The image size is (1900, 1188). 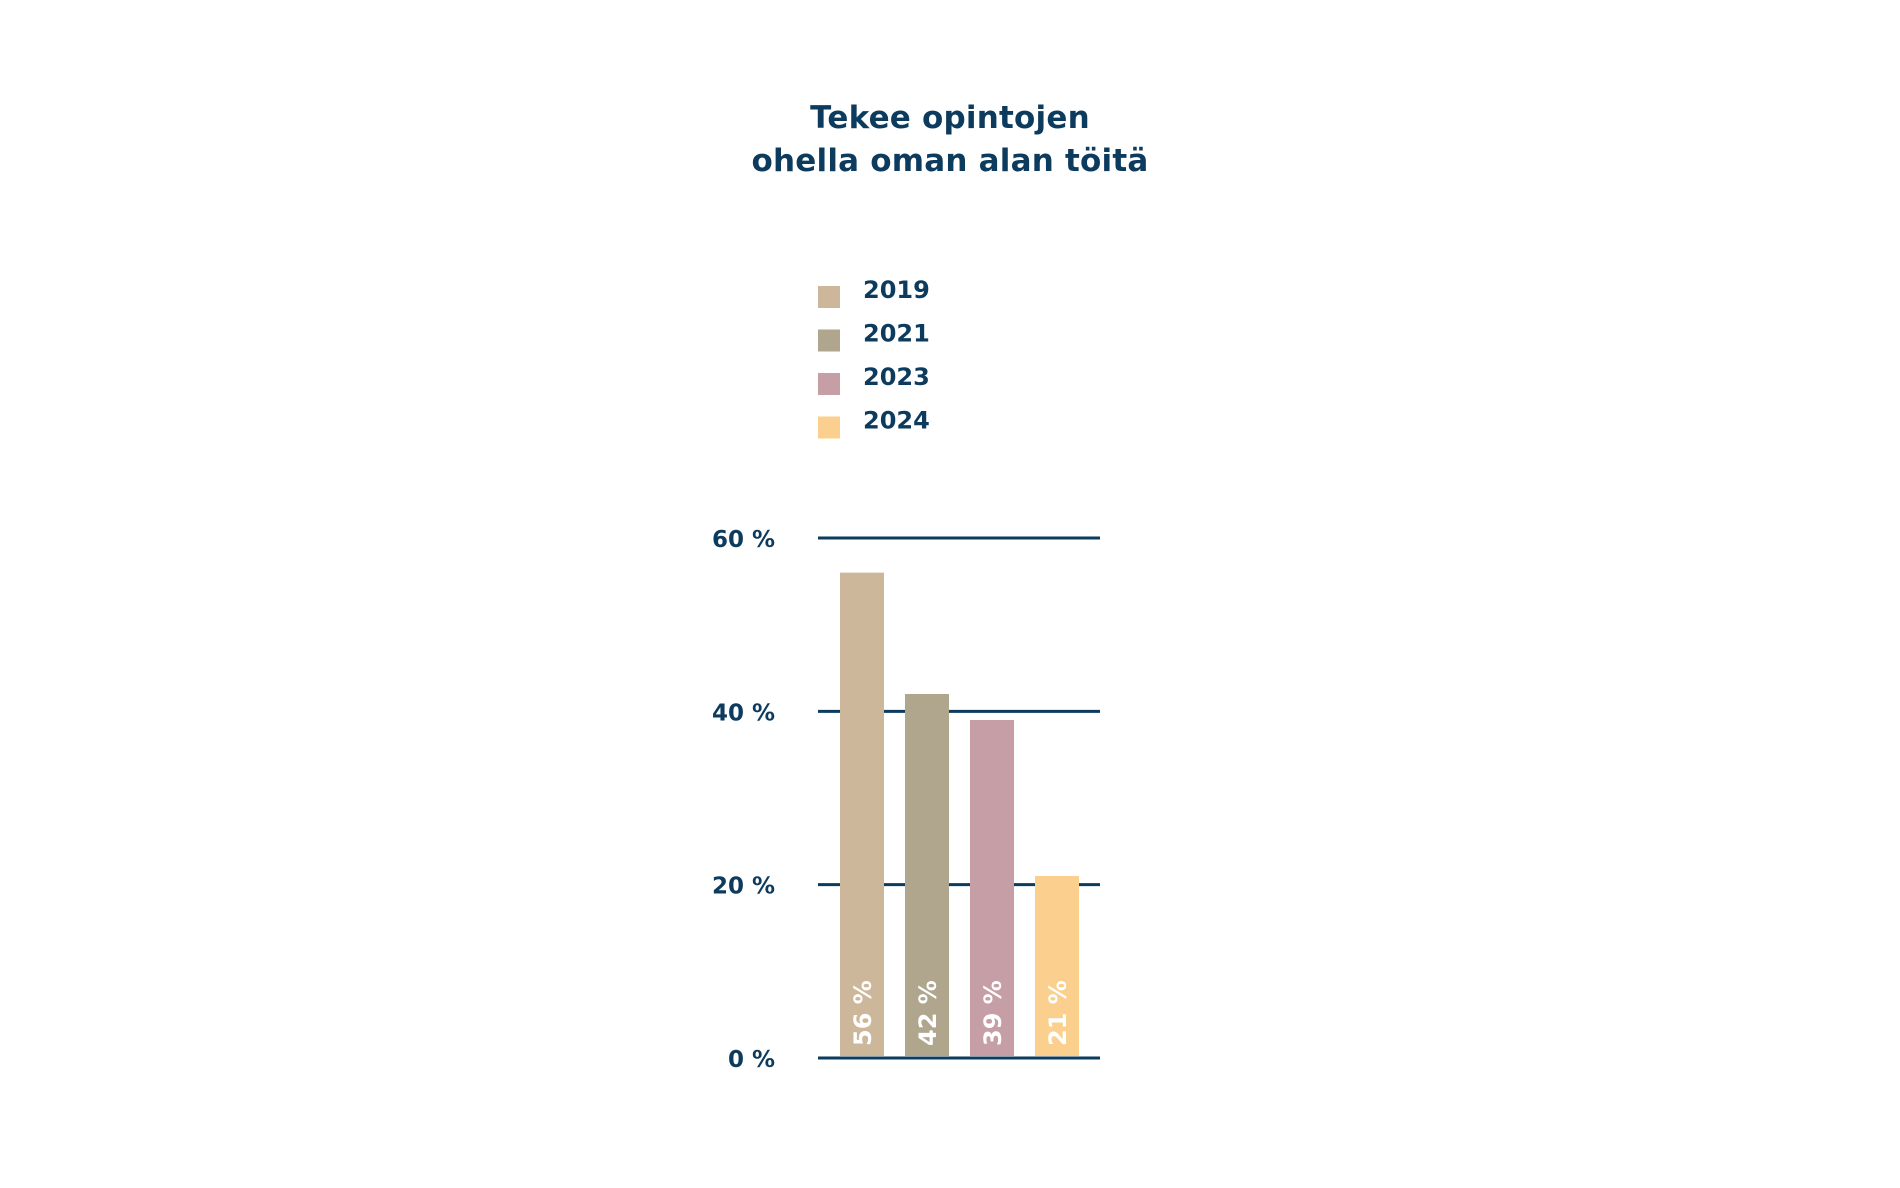 What do you see at coordinates (1058, 1013) in the screenshot?
I see `bar-value-label-2024: 21 %` at bounding box center [1058, 1013].